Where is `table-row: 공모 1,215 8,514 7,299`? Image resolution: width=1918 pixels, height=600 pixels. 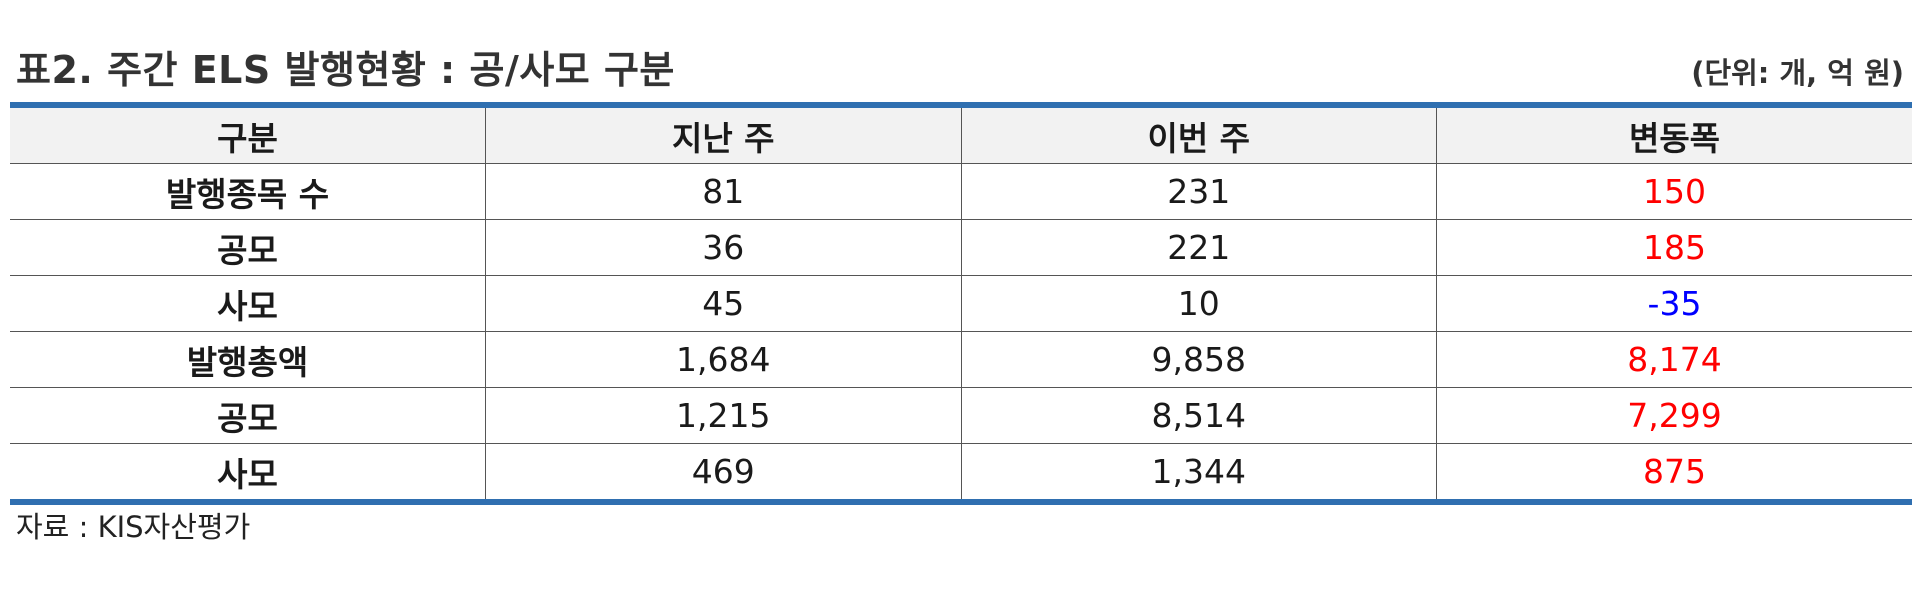 table-row: 공모 1,215 8,514 7,299 is located at coordinates (961, 415).